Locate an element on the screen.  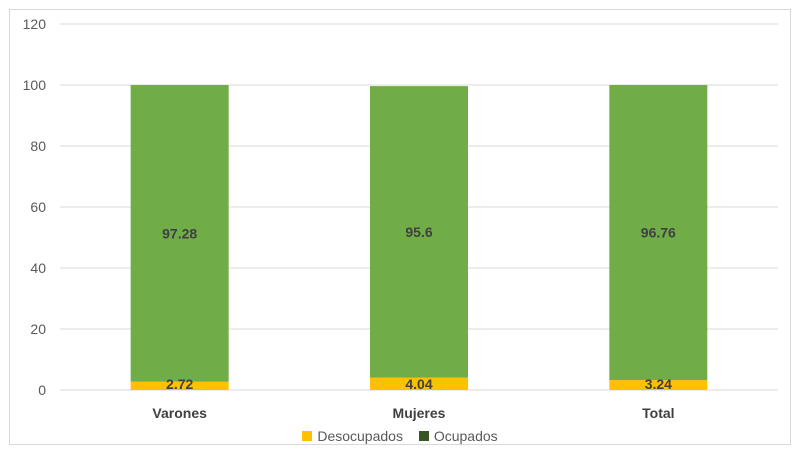
bar-ocupados-total is located at coordinates (658, 233).